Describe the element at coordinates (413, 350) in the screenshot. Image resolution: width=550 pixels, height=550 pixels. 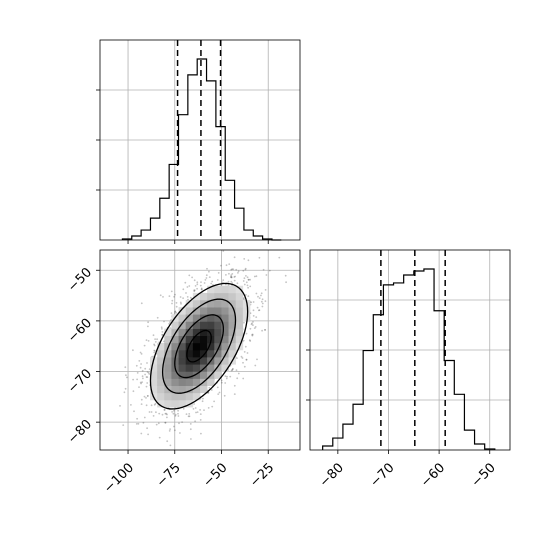
I see `histogram-param-2-quantiles` at that location.